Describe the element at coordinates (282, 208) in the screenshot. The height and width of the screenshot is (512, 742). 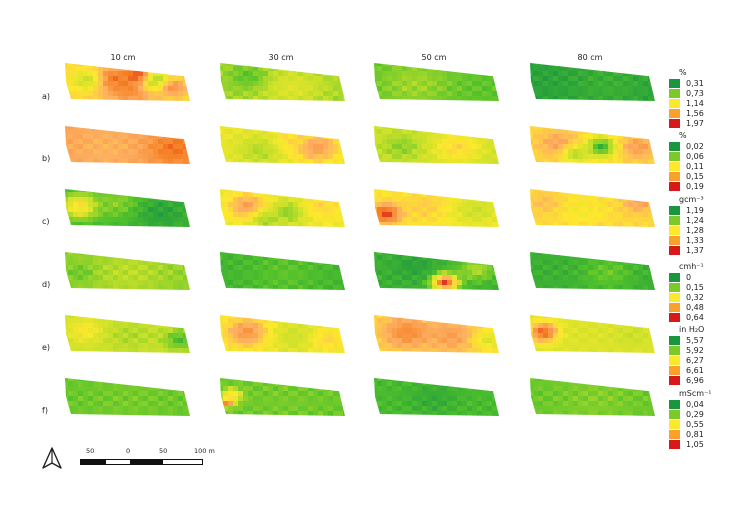
I see `map-panel-c-30cm` at that location.